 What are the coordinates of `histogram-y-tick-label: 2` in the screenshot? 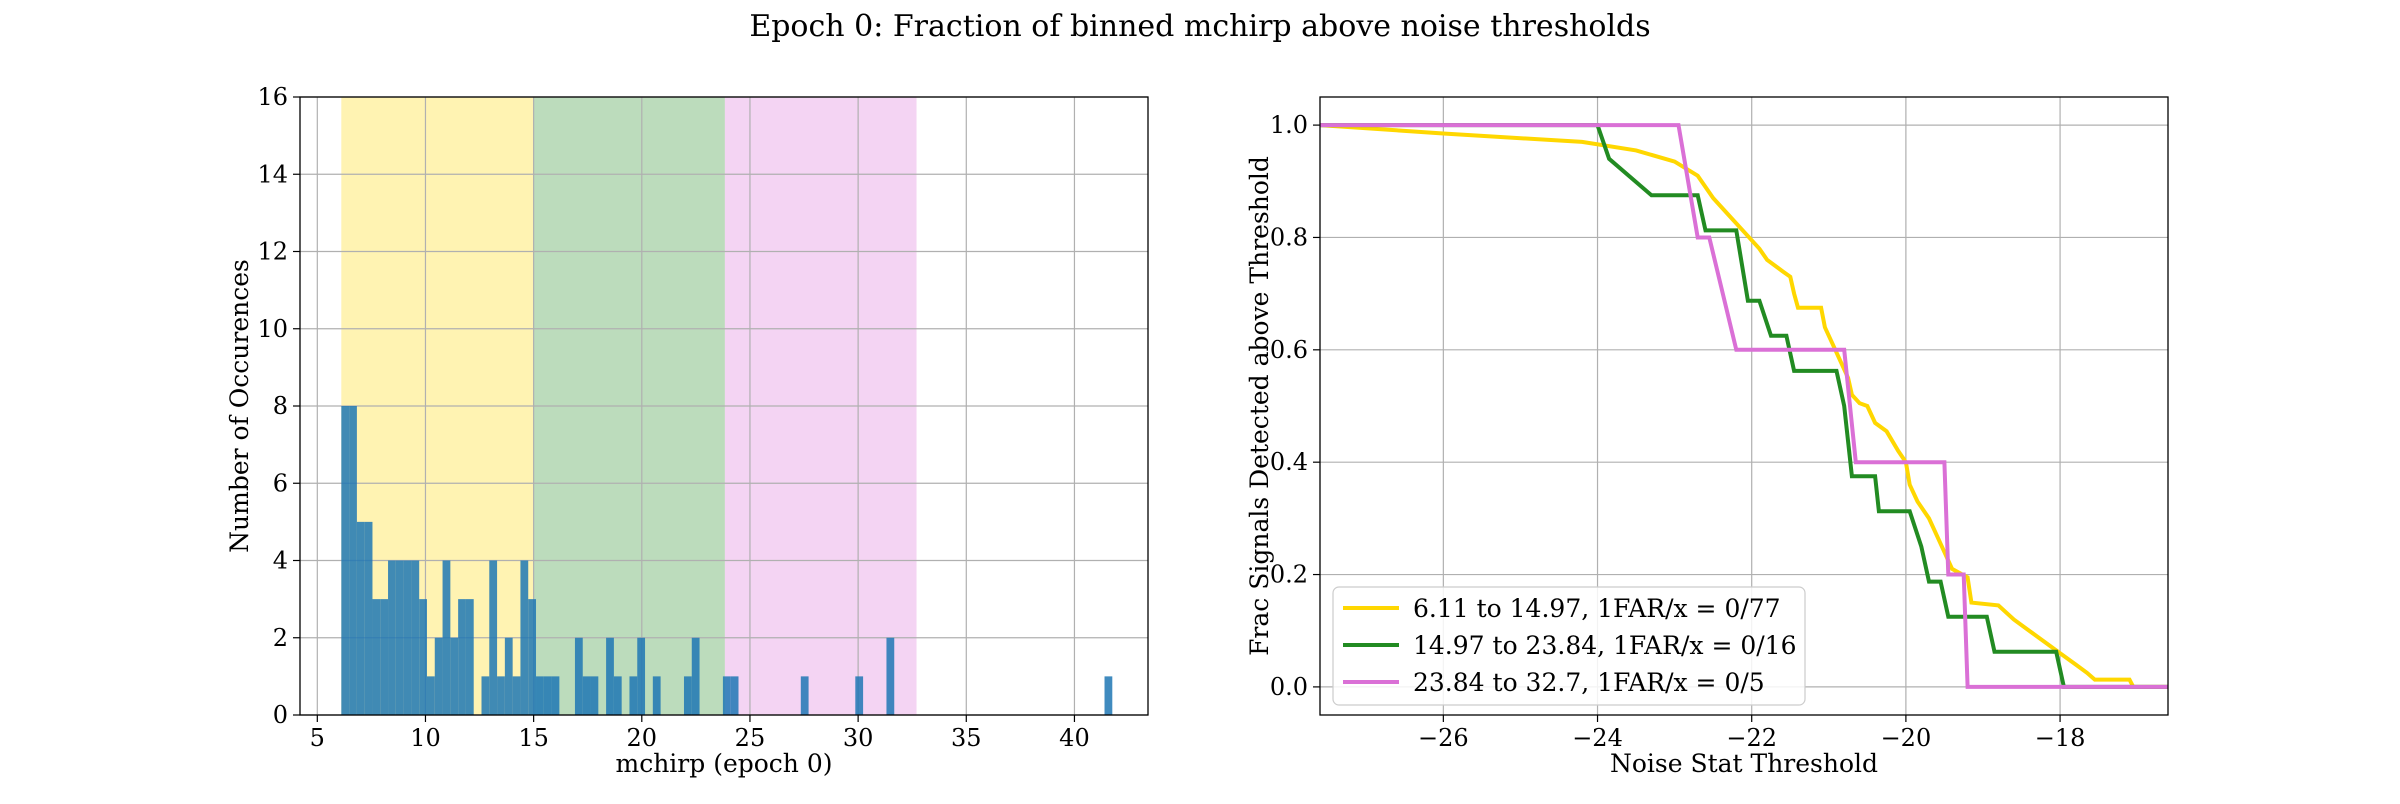 It's located at (280, 638).